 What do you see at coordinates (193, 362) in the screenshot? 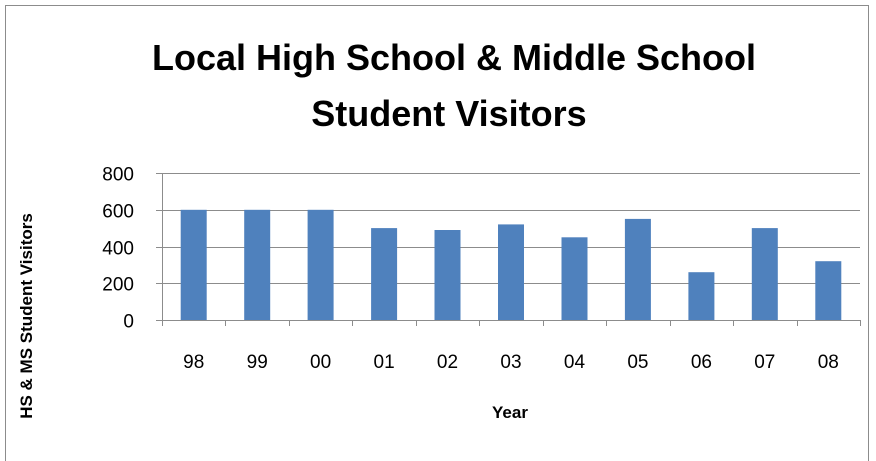
I see `x-tick-label-98: 98` at bounding box center [193, 362].